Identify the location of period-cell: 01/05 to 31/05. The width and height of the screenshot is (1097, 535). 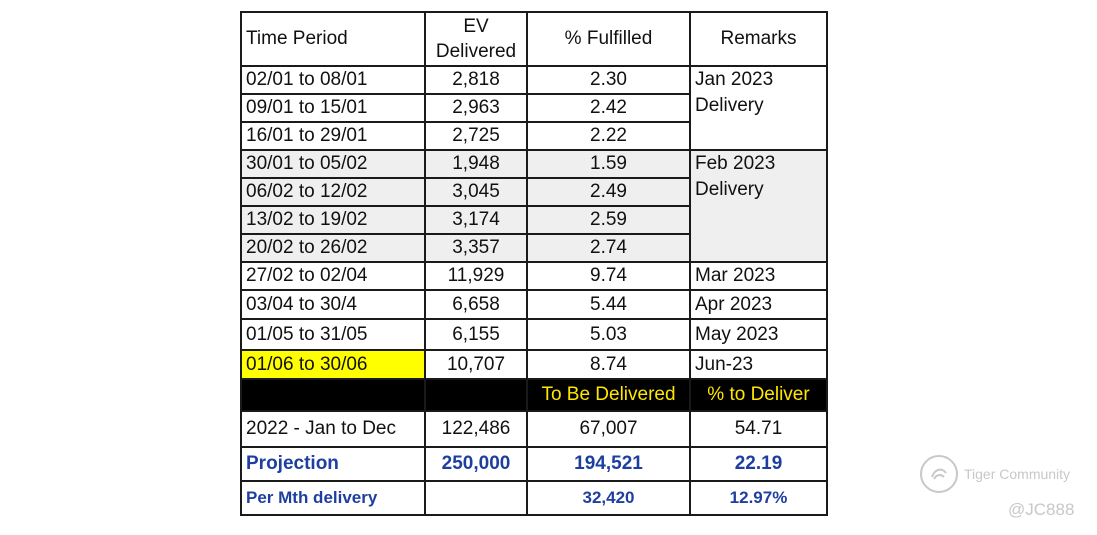
(333, 334).